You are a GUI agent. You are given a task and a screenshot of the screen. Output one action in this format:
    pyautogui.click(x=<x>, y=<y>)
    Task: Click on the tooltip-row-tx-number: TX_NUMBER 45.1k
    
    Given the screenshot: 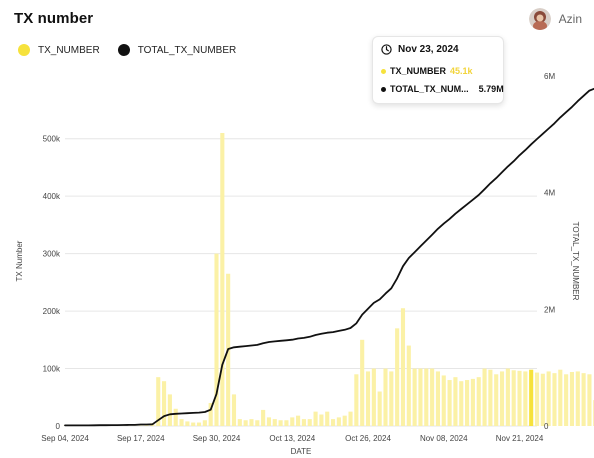 What is the action you would take?
    pyautogui.click(x=427, y=71)
    